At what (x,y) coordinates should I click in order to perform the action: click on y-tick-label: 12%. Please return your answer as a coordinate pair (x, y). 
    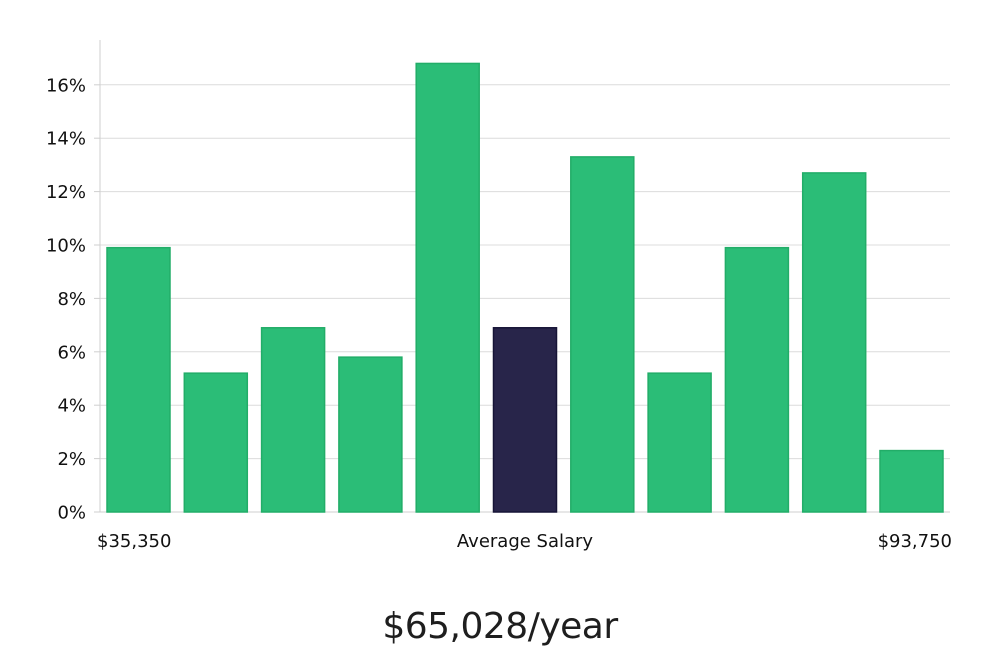
    Looking at the image, I should click on (66, 192).